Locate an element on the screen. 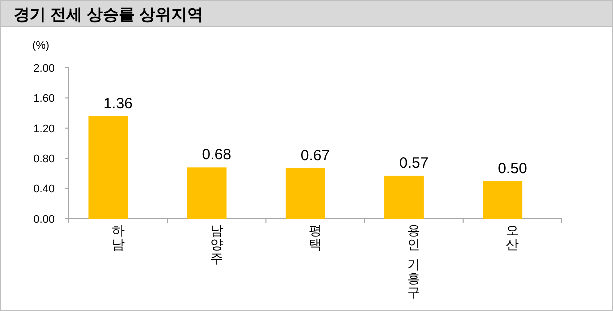 The image size is (613, 311). data-label: 1.36 is located at coordinates (118, 103).